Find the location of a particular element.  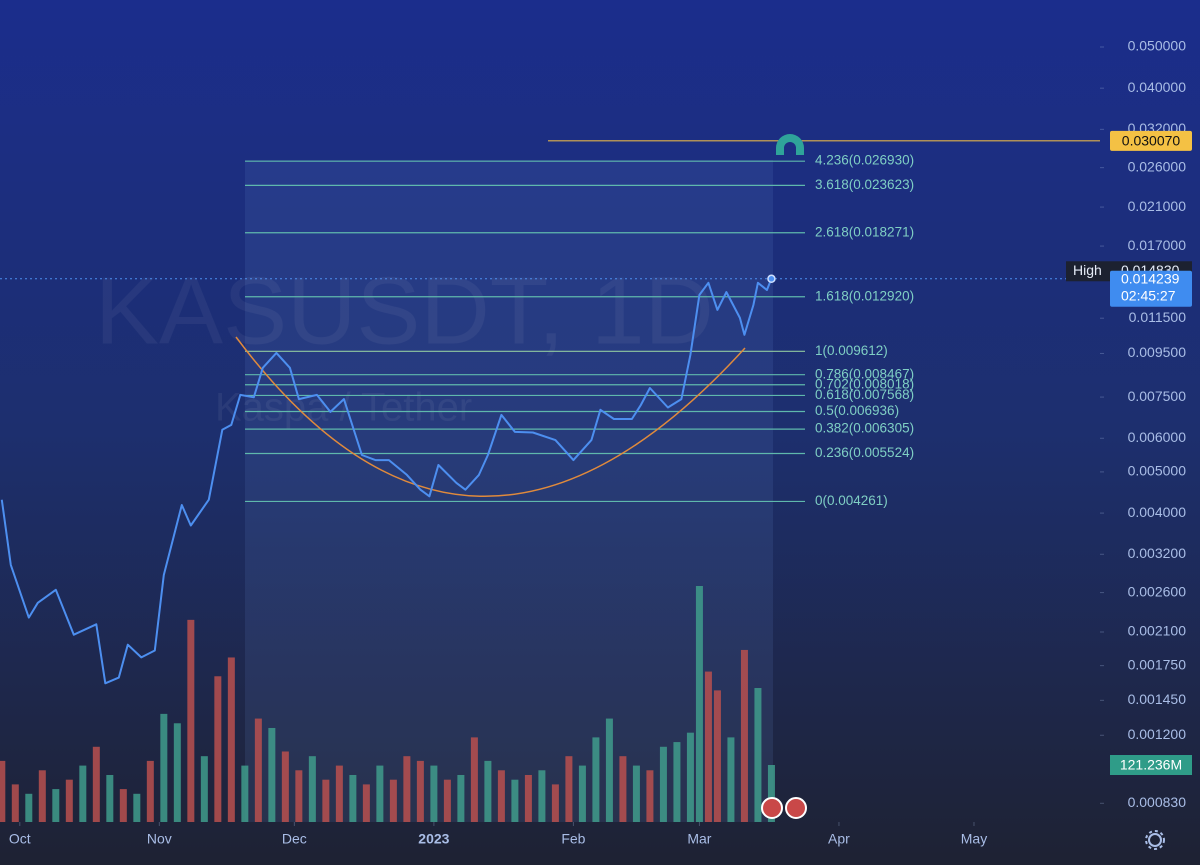

y-tick-label: 0.006000 is located at coordinates (1157, 437).